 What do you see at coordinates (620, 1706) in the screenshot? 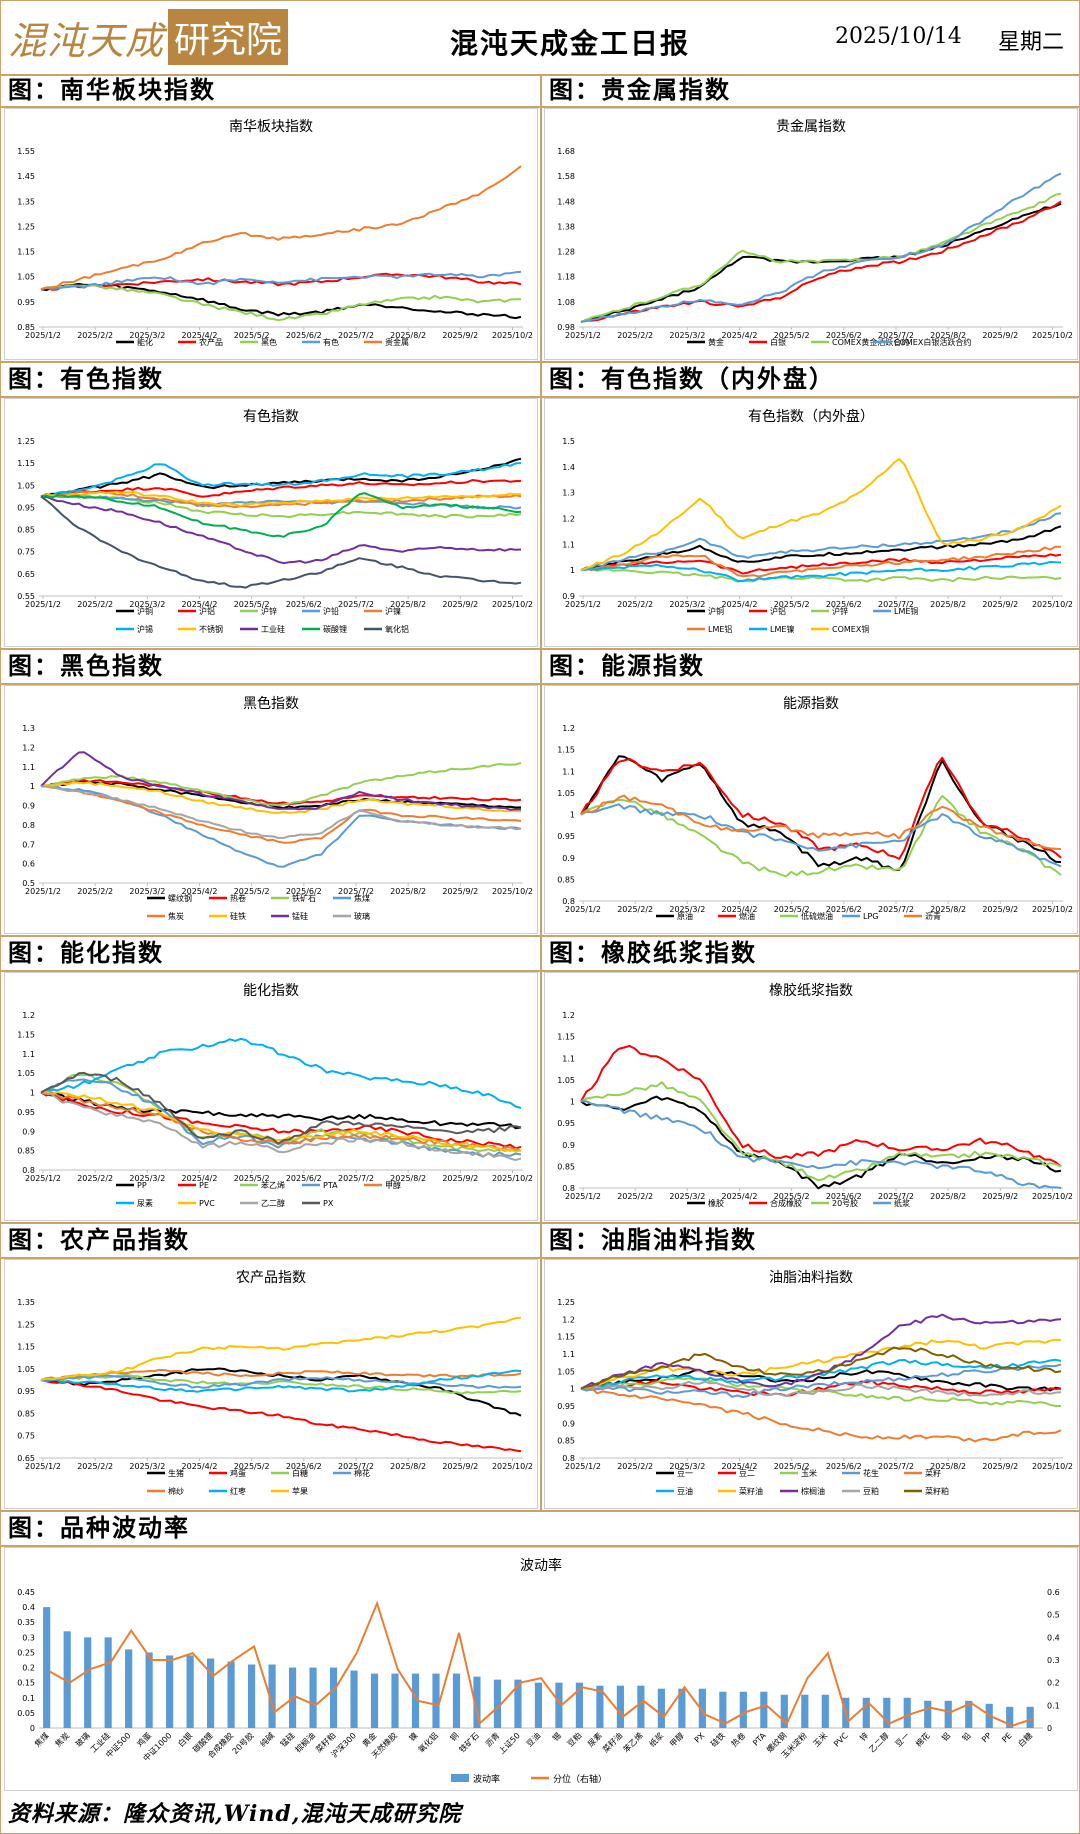
I see `bar-菜籽油` at bounding box center [620, 1706].